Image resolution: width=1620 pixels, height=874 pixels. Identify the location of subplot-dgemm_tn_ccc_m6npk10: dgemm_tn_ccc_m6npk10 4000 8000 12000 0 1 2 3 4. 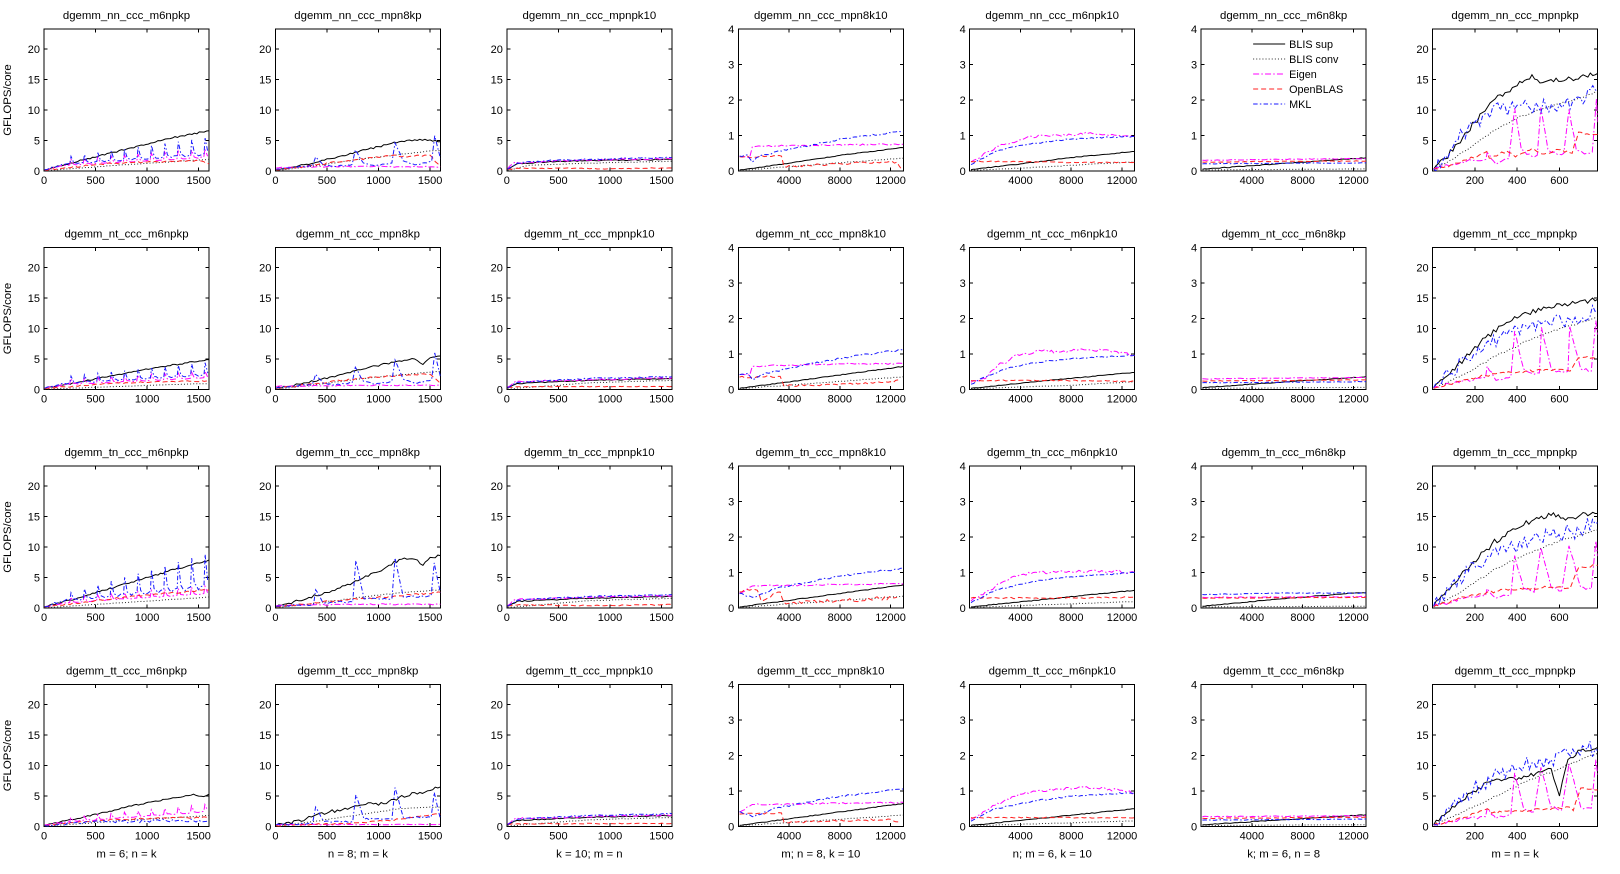
(1049, 535).